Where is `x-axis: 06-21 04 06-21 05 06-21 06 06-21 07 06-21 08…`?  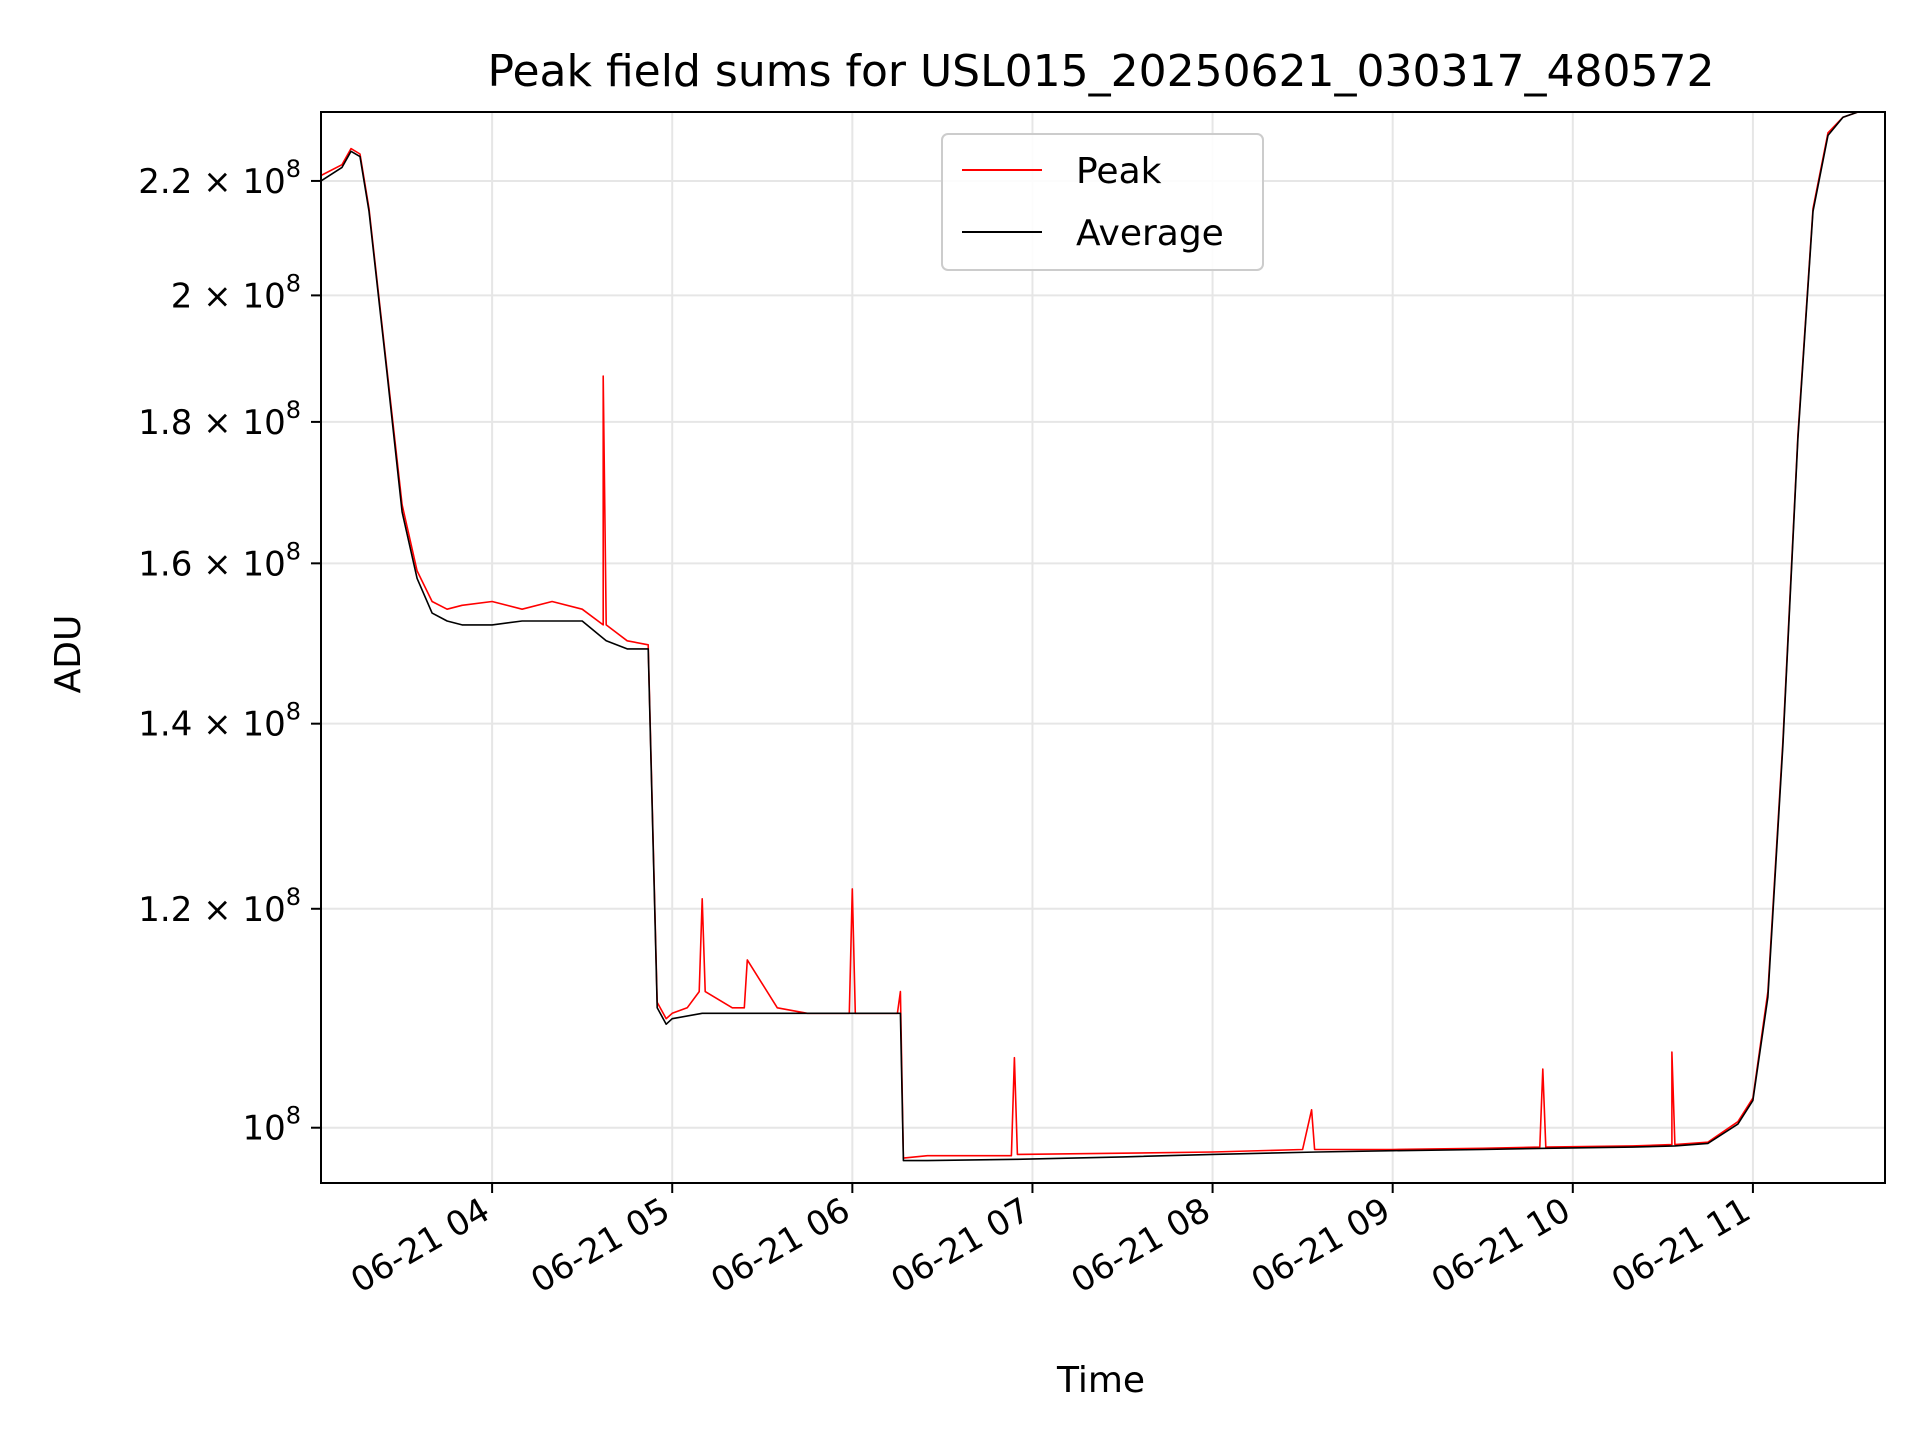 x-axis: 06-21 04 06-21 05 06-21 06 06-21 07 06-21 08… is located at coordinates (1050, 1242).